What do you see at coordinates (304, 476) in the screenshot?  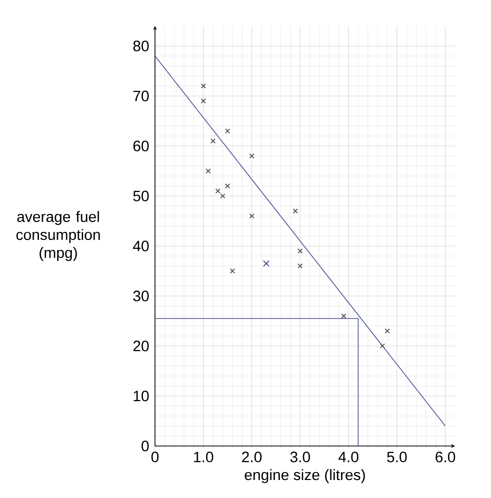 I see `x-axis-title: engine size (litres)` at bounding box center [304, 476].